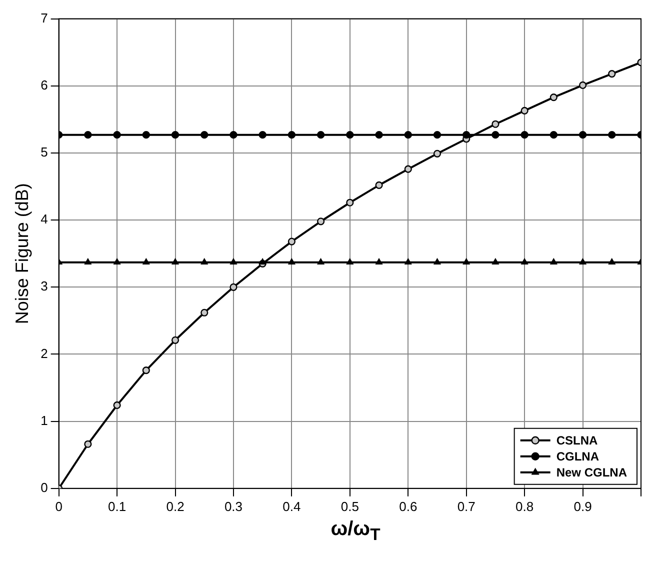 The image size is (661, 568). What do you see at coordinates (408, 506) in the screenshot?
I see `x-tick-label: 0.6` at bounding box center [408, 506].